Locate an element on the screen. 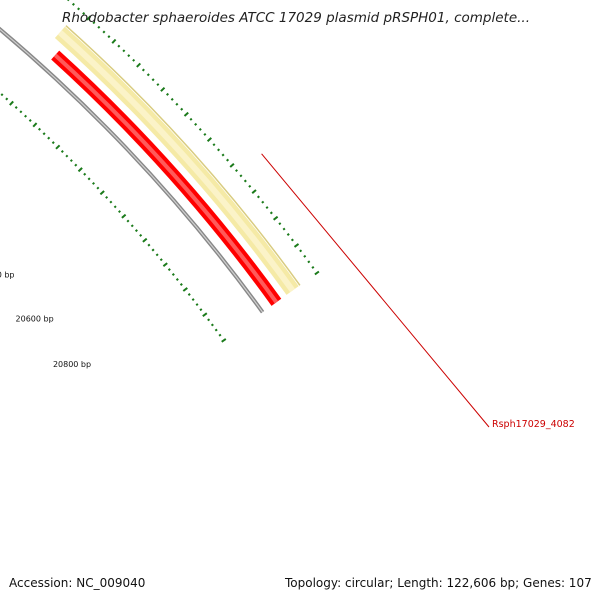  gene-label: Rsph17029_4082 is located at coordinates (533, 424).